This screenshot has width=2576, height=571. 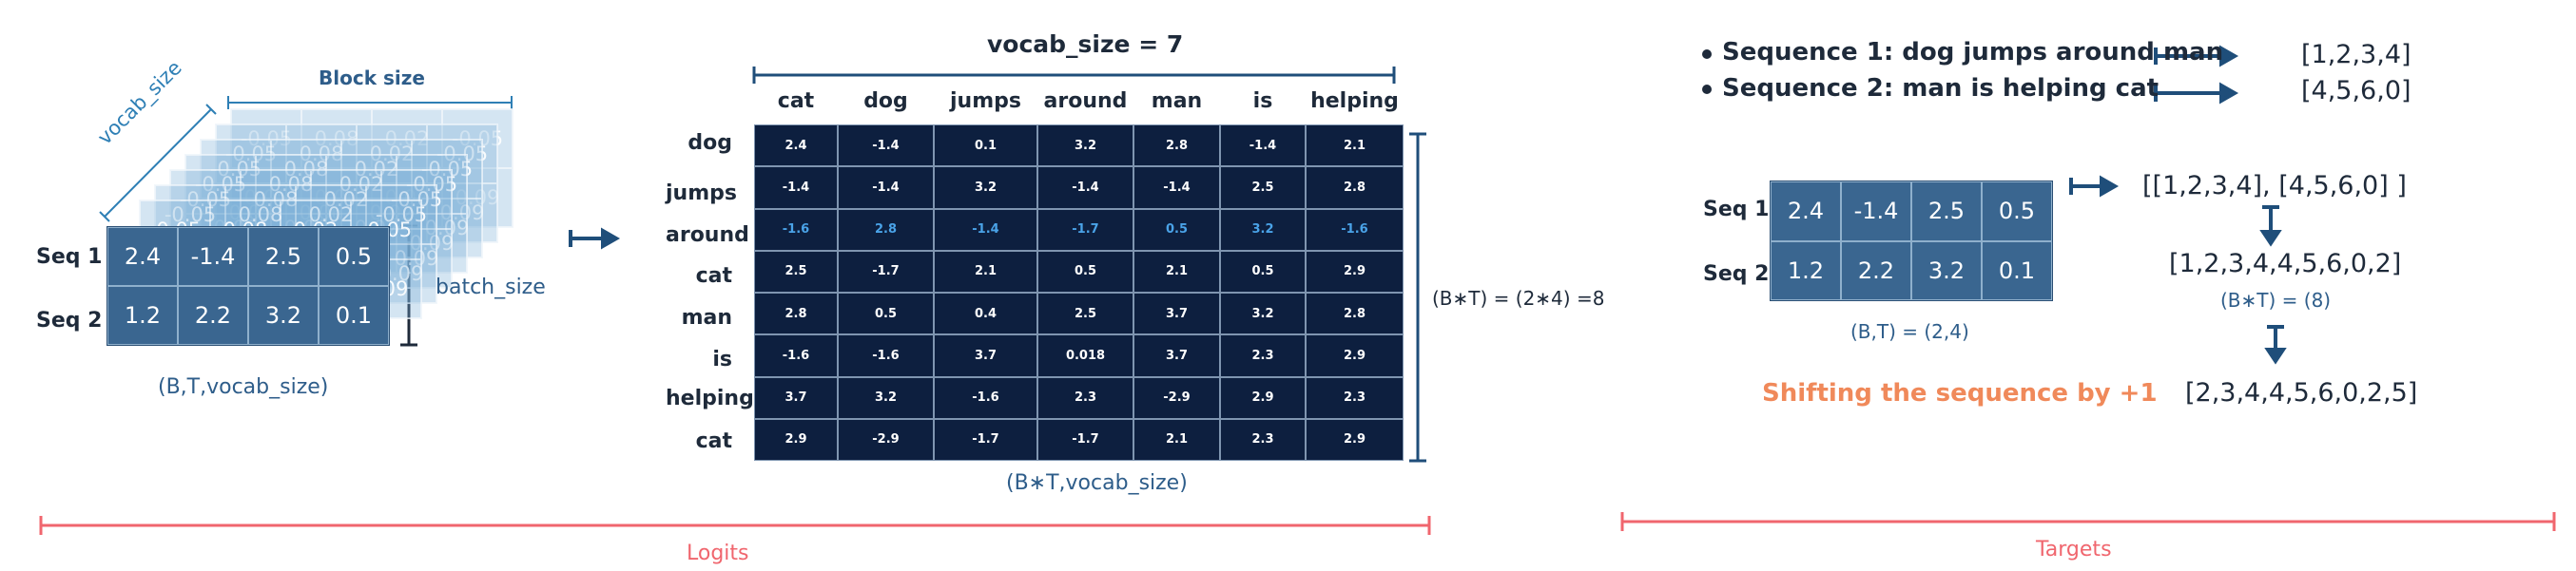 I want to click on column-header: is, so click(x=1262, y=101).